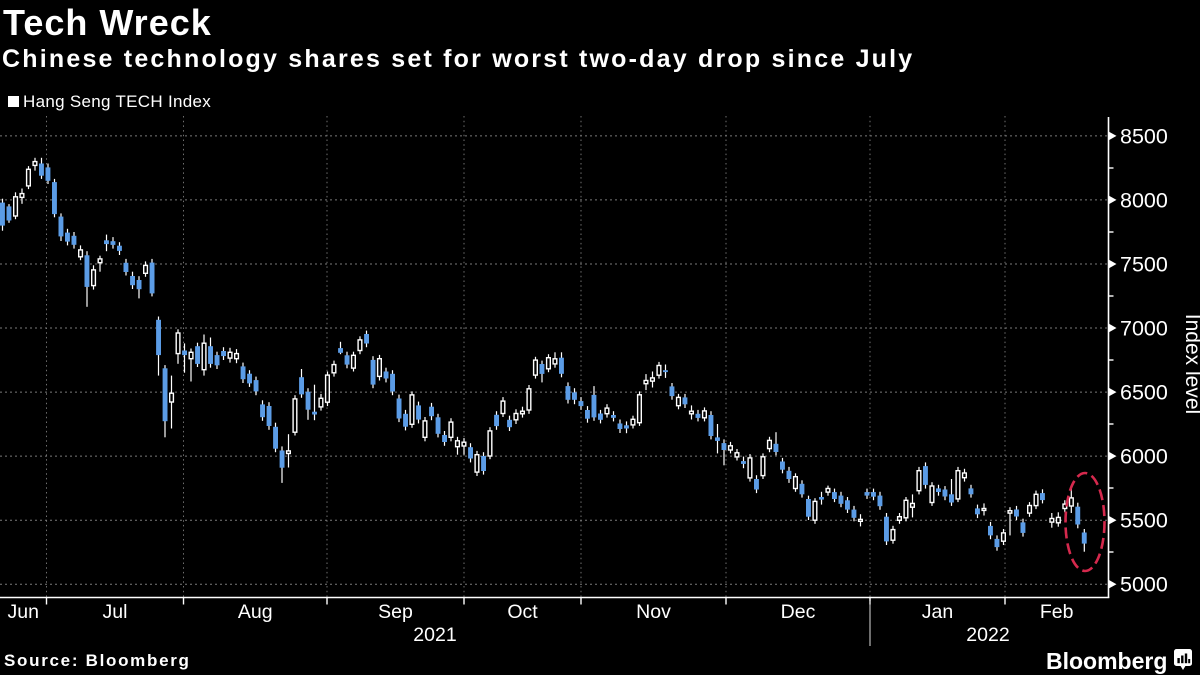  I want to click on svg-text: Jul, so click(115, 612).